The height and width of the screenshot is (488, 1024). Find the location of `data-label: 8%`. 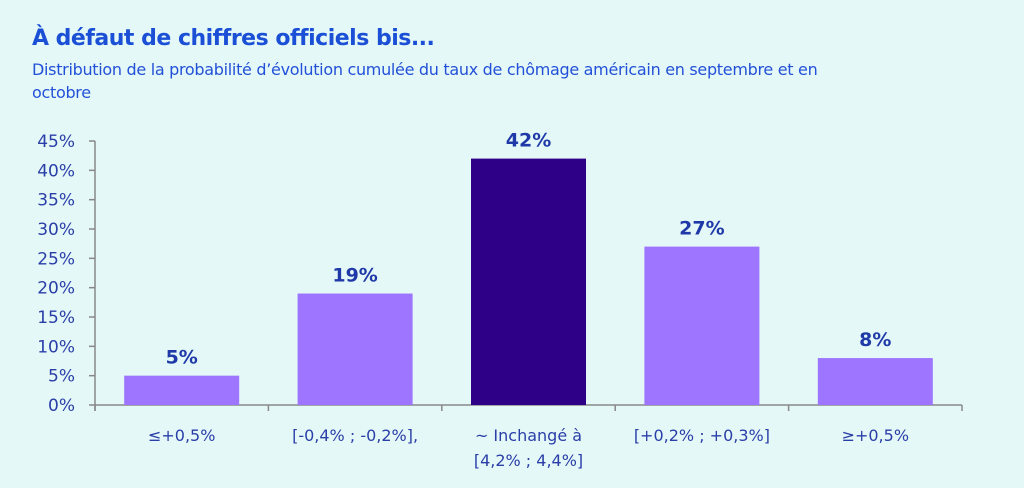

data-label: 8% is located at coordinates (875, 340).